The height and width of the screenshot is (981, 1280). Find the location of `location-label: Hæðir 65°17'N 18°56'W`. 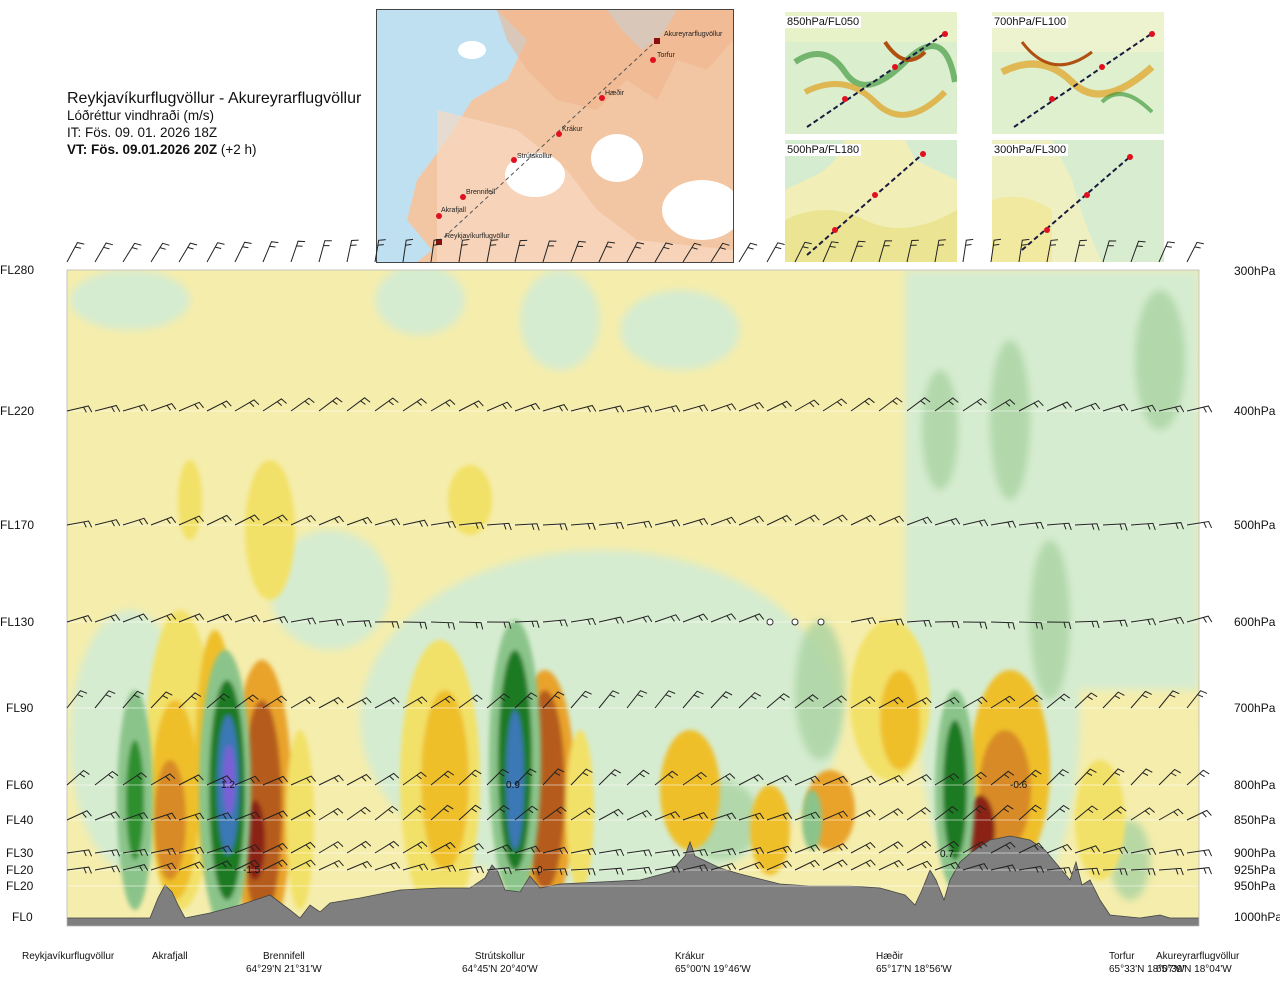

location-label: Hæðir 65°17'N 18°56'W is located at coordinates (914, 963).